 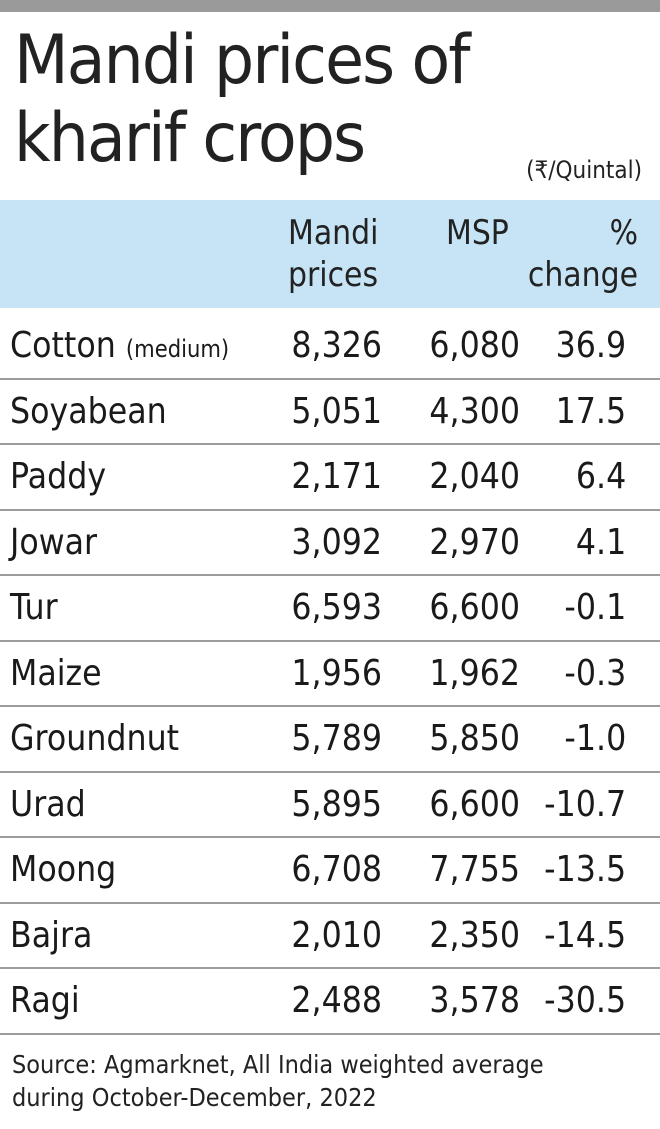 I want to click on crop-name: Moong, so click(x=63, y=869).